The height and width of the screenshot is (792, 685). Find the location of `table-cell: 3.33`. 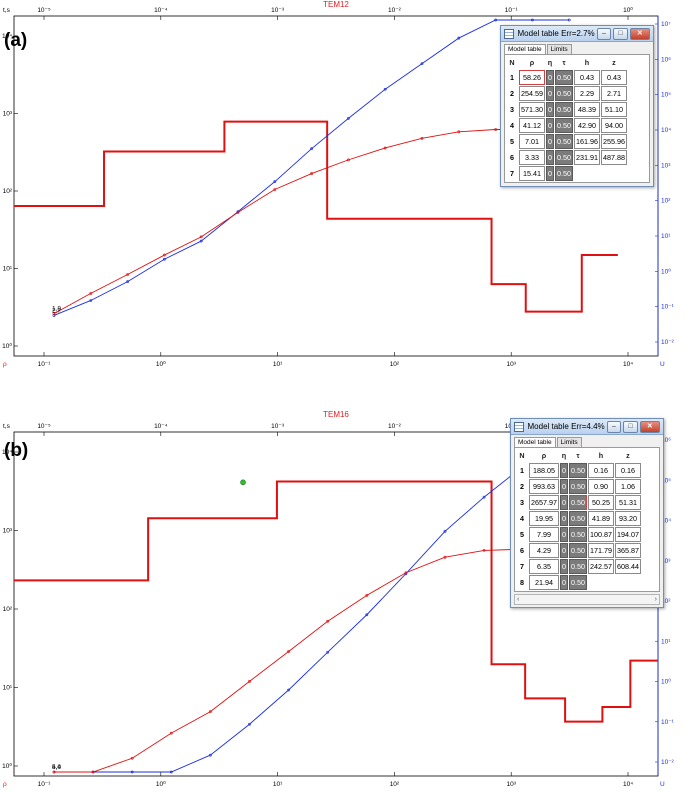

table-cell: 3.33 is located at coordinates (532, 157).